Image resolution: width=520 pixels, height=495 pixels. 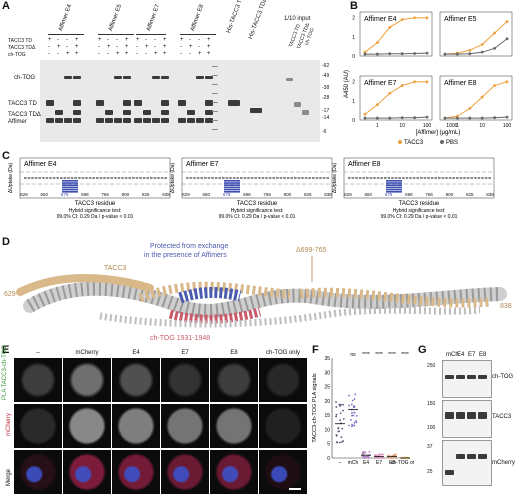 What do you see at coordinates (10, 294) in the screenshot?
I see `left-residue-label: 629` at bounding box center [10, 294].